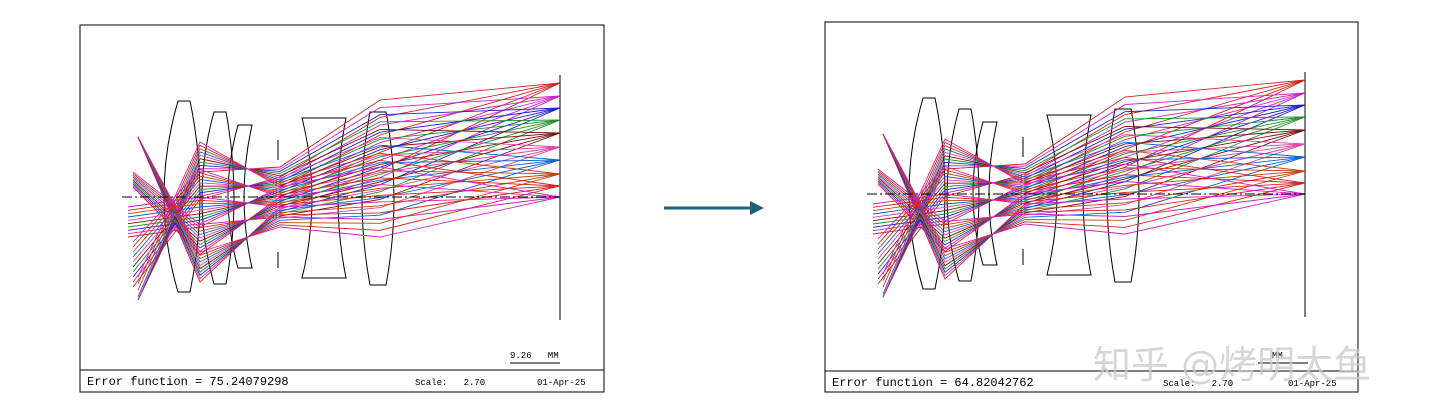 The height and width of the screenshot is (419, 1440). Describe the element at coordinates (714, 208) in the screenshot. I see `arrow` at that location.